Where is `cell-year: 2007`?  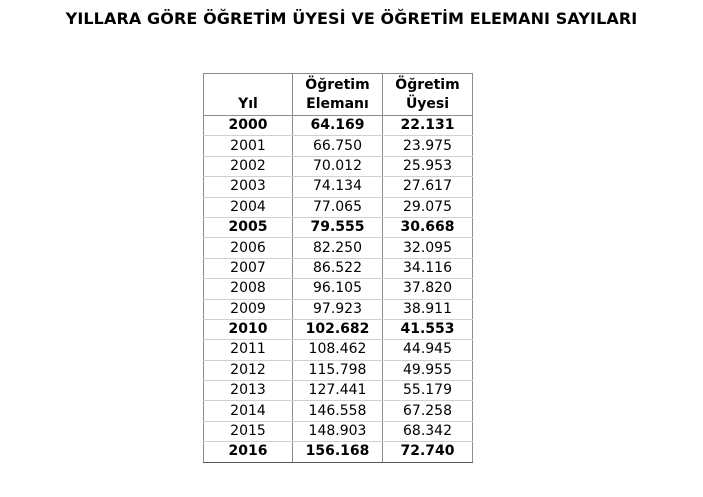 cell-year: 2007 is located at coordinates (248, 268).